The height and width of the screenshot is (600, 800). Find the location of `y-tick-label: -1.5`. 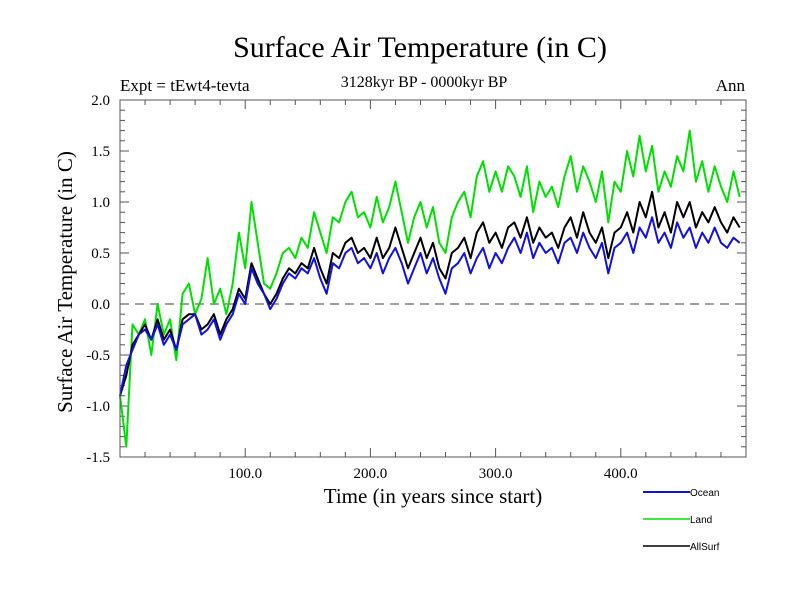

y-tick-label: -1.5 is located at coordinates (98, 458).